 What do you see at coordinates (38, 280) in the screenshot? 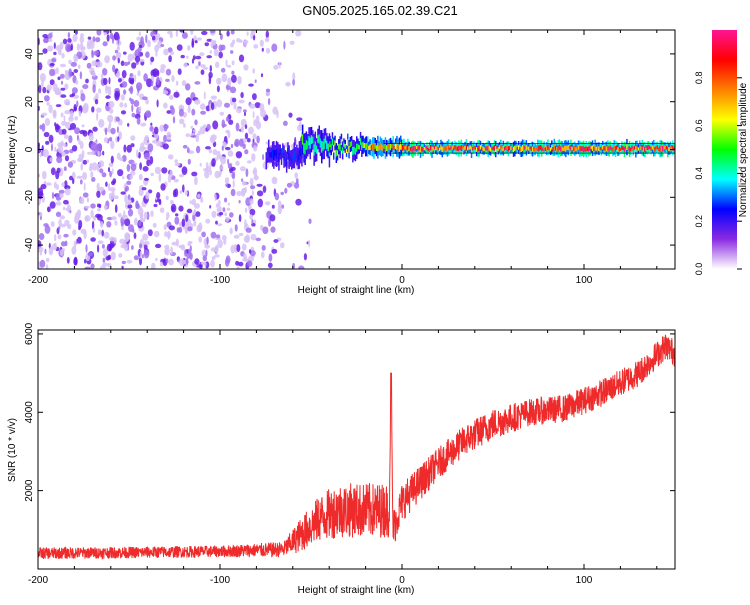
I see `spectrogram-xtick-label: -200` at bounding box center [38, 280].